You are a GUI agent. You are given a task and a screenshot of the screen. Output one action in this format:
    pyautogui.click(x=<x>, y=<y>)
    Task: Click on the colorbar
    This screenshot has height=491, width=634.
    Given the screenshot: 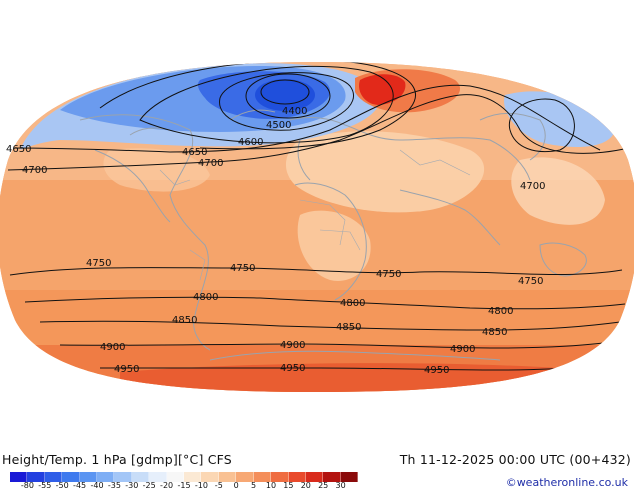 What is the action you would take?
    pyautogui.click(x=184, y=477)
    